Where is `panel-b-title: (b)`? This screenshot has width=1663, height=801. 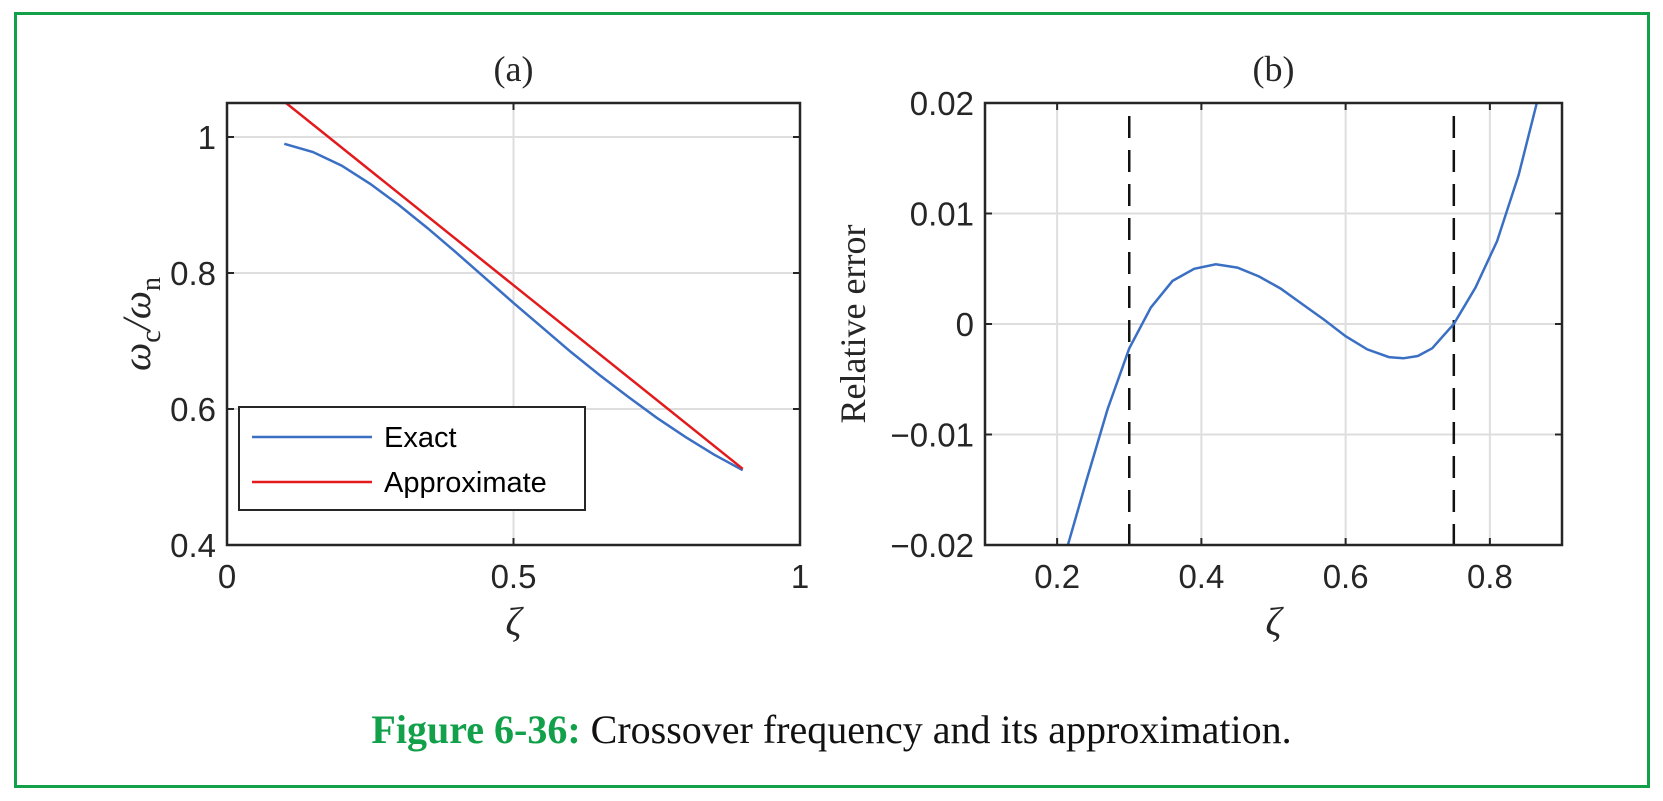
panel-b-title: (b) is located at coordinates (1274, 69).